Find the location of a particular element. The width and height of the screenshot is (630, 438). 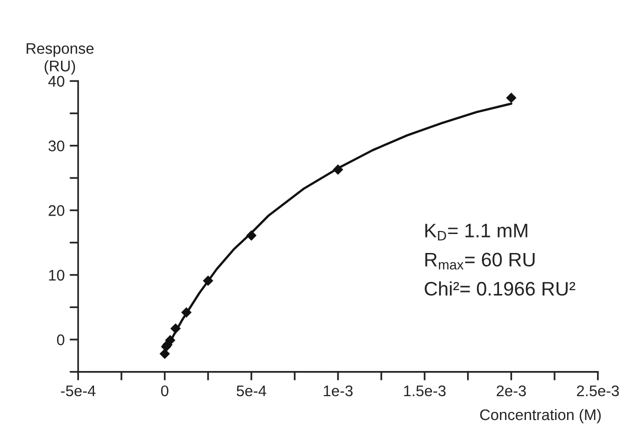

y-axis-title: Response (RU) is located at coordinates (60, 58).